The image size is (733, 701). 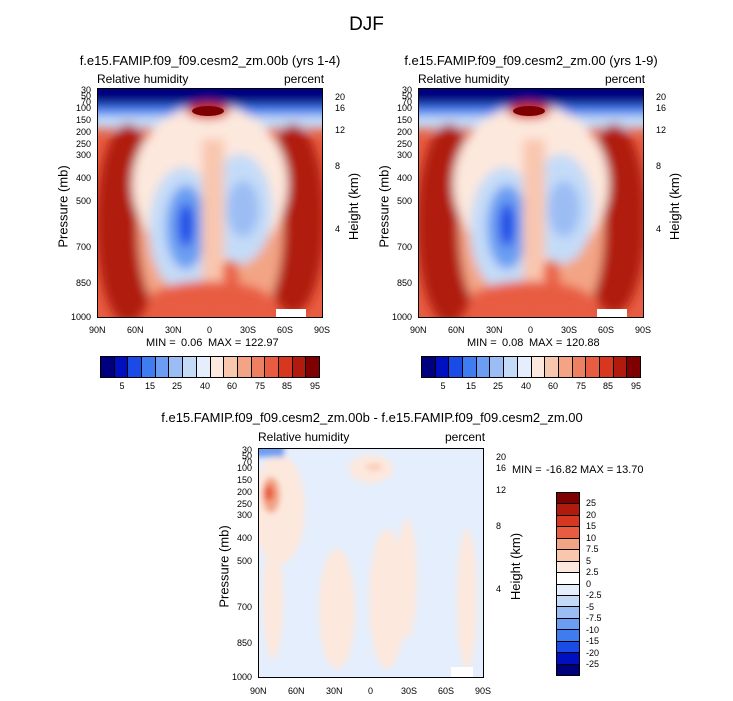 I want to click on panel-2-min-value: 0.08, so click(x=513, y=343).